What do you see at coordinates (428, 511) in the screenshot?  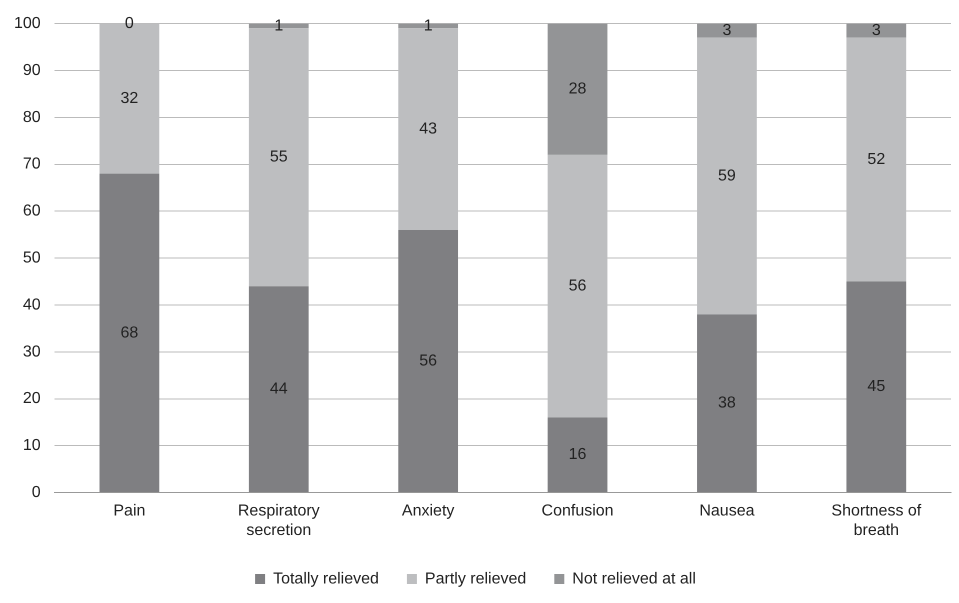 I see `x-tick-label: Anxiety` at bounding box center [428, 511].